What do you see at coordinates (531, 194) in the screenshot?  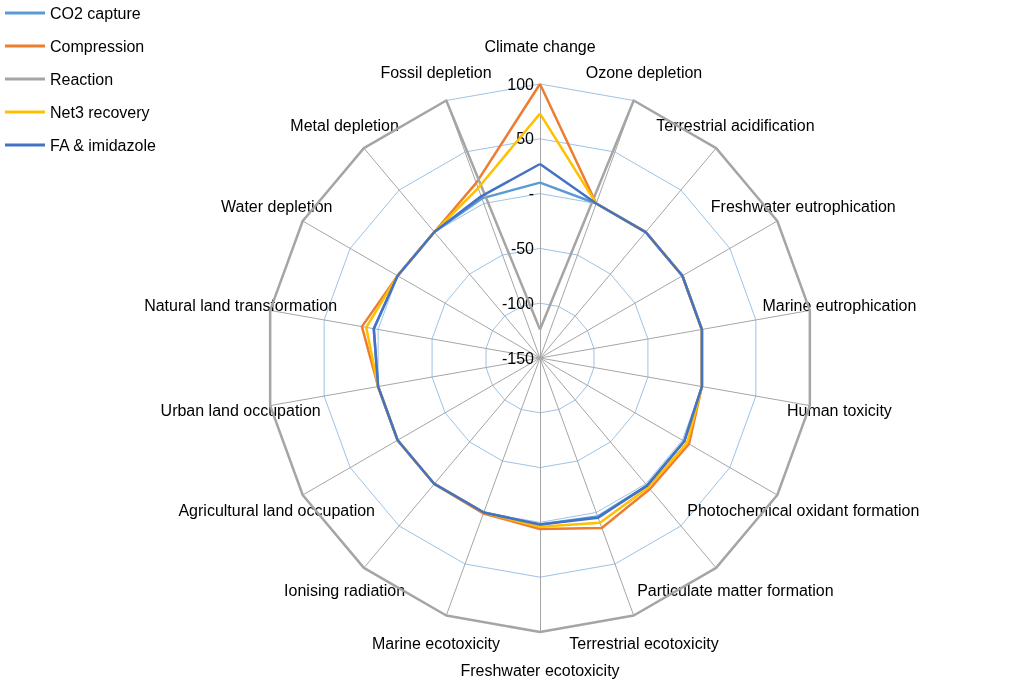 I see `y-tick-label: -` at bounding box center [531, 194].